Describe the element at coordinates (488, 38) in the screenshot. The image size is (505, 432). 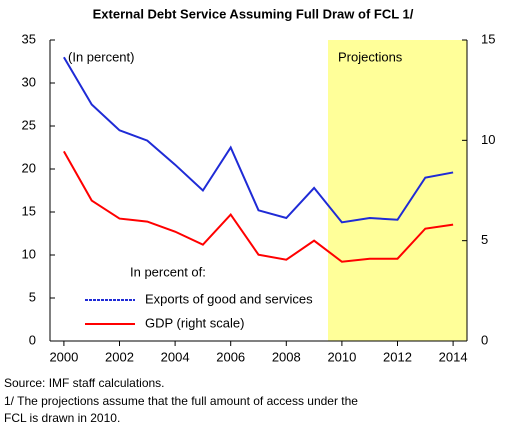
I see `y2-tick-label: 15` at that location.